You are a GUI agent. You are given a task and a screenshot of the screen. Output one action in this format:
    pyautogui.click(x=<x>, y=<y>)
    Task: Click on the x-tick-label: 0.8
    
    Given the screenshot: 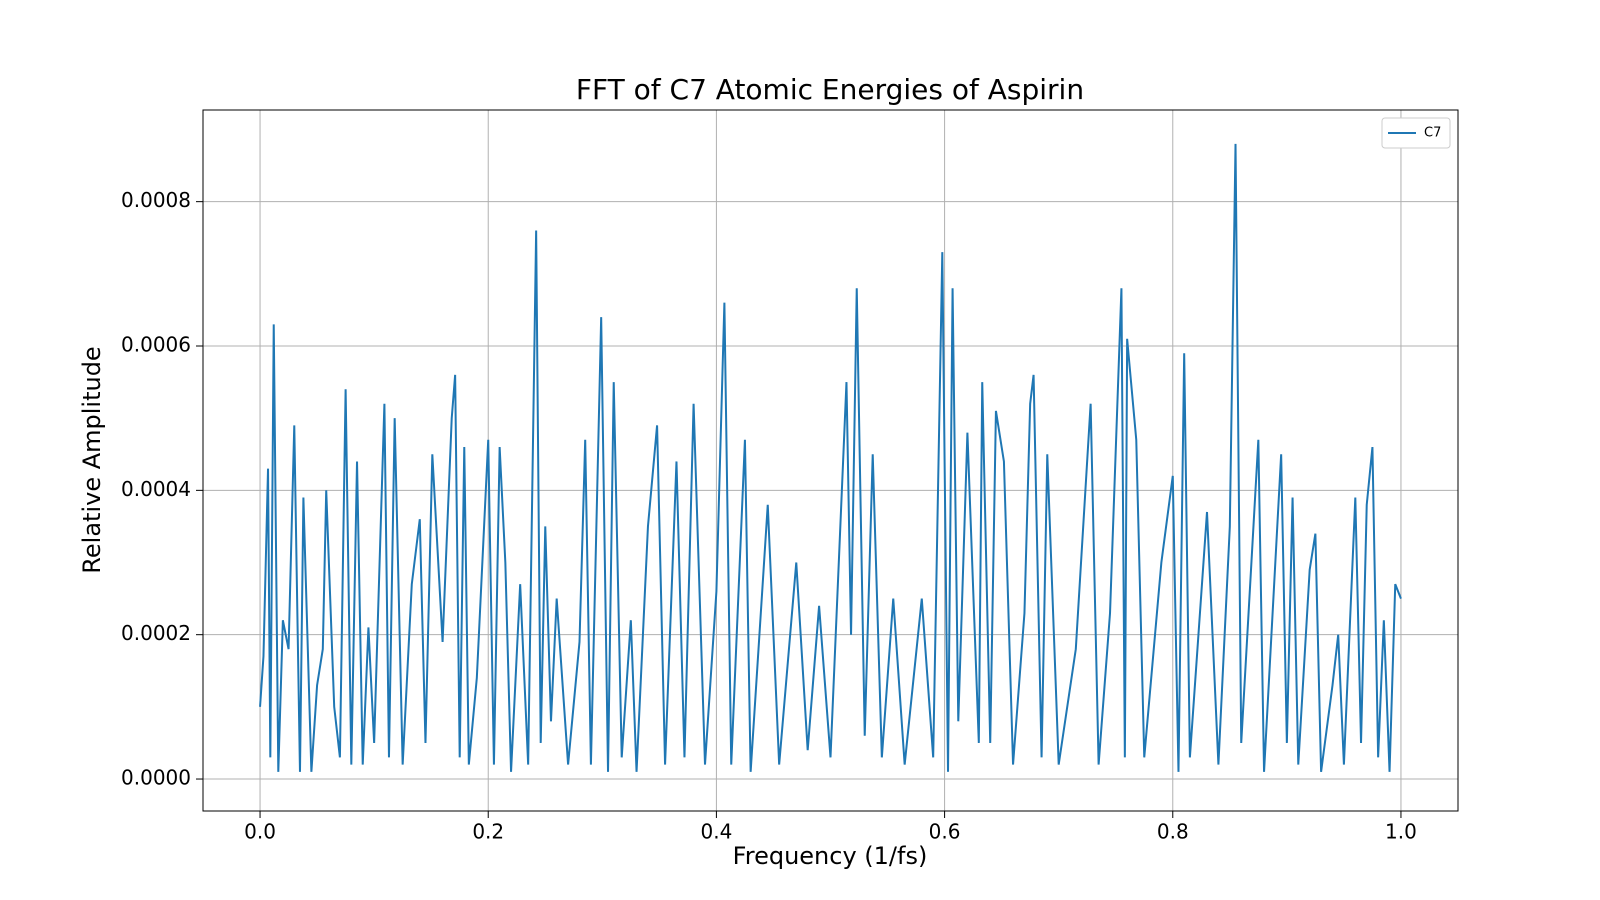 What is the action you would take?
    pyautogui.click(x=1173, y=832)
    